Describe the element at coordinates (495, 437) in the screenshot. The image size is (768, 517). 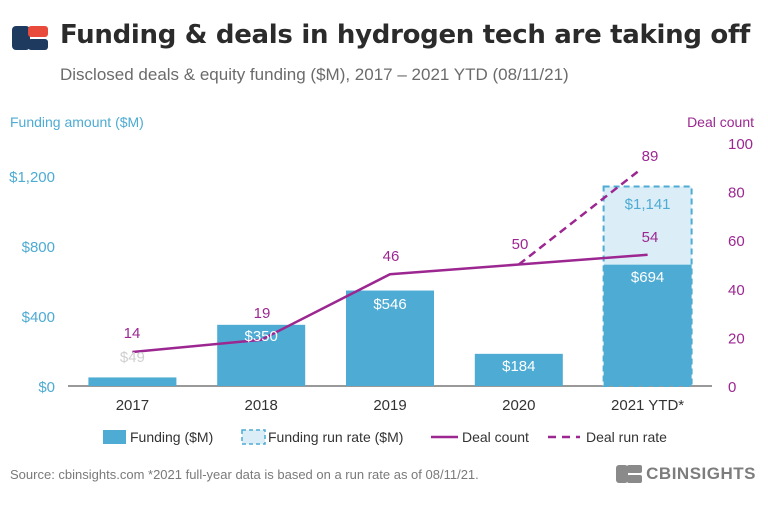
I see `legend-deal-count-label: Deal count` at that location.